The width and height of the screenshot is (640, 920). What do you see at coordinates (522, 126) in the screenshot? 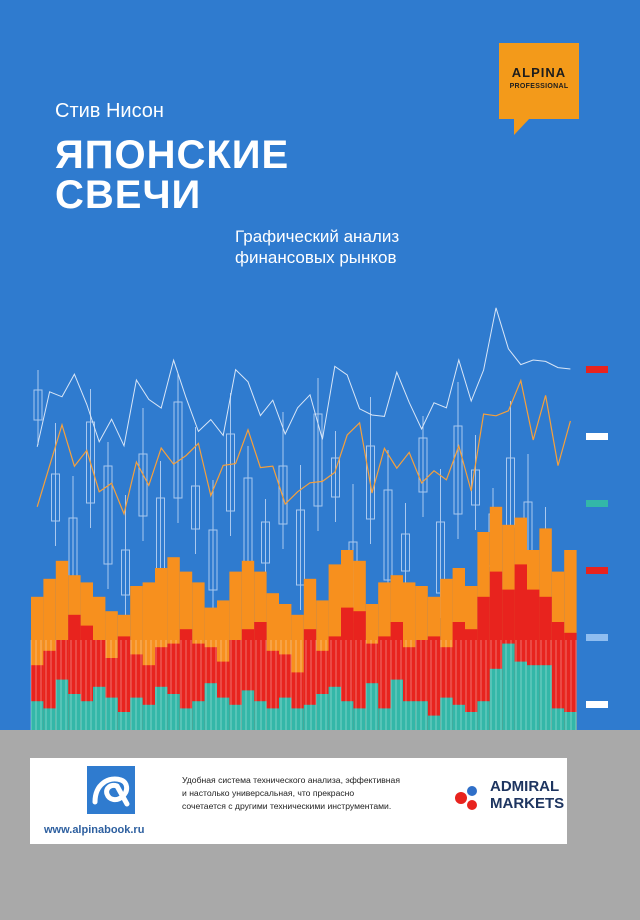
I see `badge-tail` at bounding box center [522, 126].